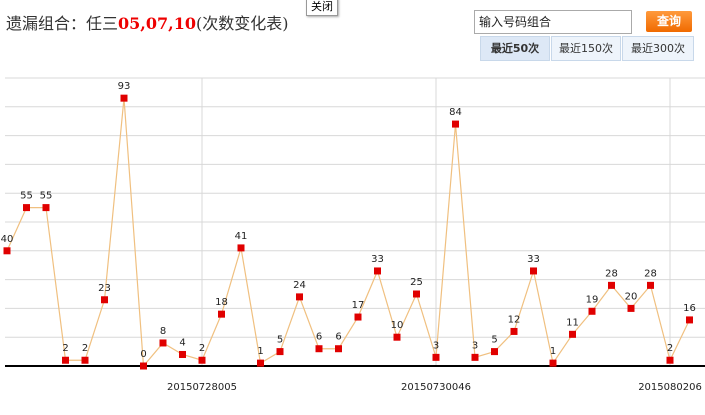 This screenshot has width=705, height=415. I want to click on x-tick-label: 20150728005, so click(202, 387).